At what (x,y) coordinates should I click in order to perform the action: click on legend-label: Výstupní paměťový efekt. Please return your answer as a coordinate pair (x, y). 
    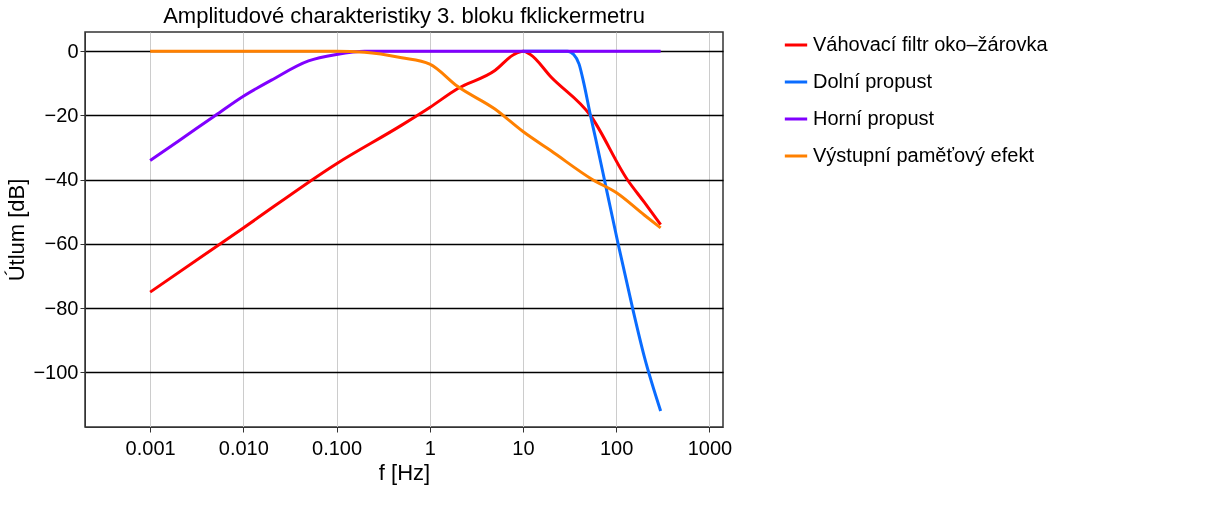
    Looking at the image, I should click on (924, 155).